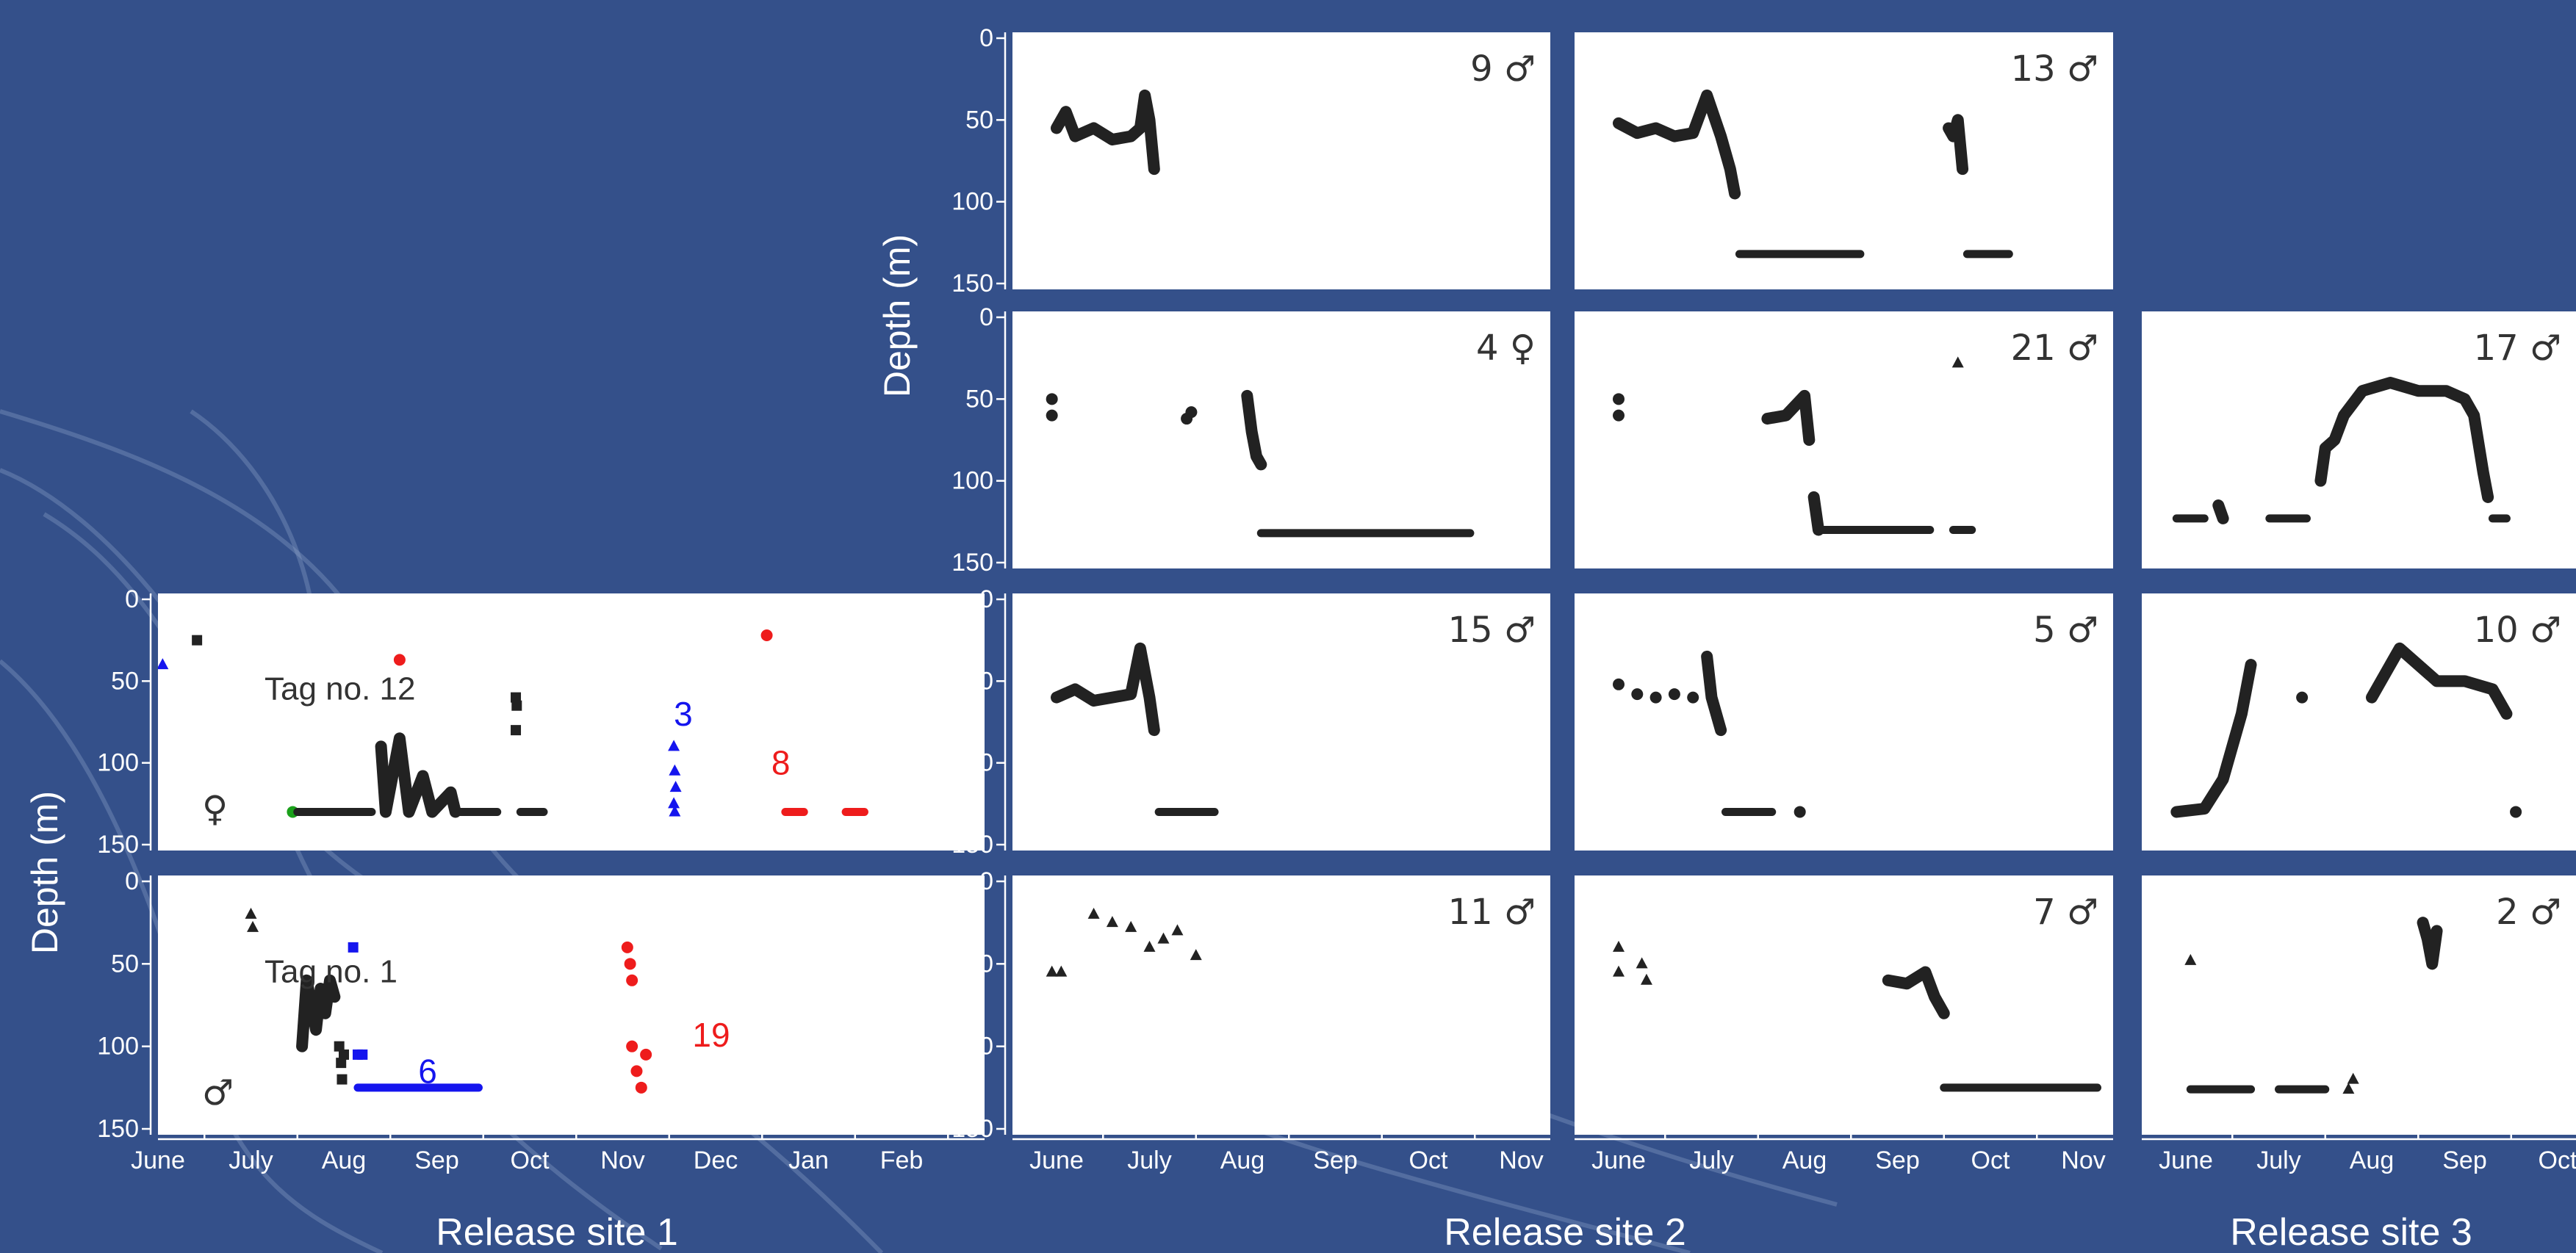 This screenshot has width=2576, height=1253. I want to click on x-tick-label: Oct, so click(2557, 1160).